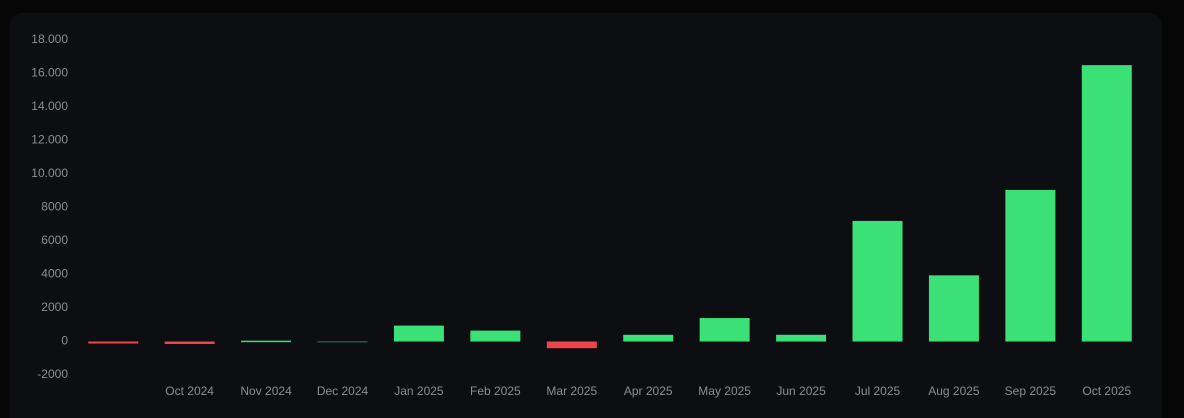 Image resolution: width=1184 pixels, height=418 pixels. Describe the element at coordinates (648, 391) in the screenshot. I see `x-tick-label: Apr 2025` at that location.